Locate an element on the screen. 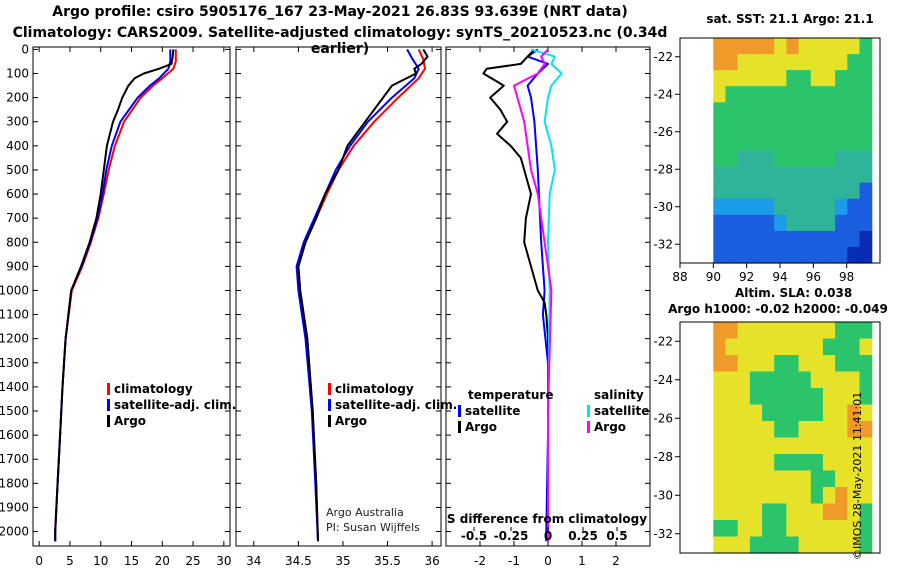  x-tick-label: 0 is located at coordinates (39, 561).